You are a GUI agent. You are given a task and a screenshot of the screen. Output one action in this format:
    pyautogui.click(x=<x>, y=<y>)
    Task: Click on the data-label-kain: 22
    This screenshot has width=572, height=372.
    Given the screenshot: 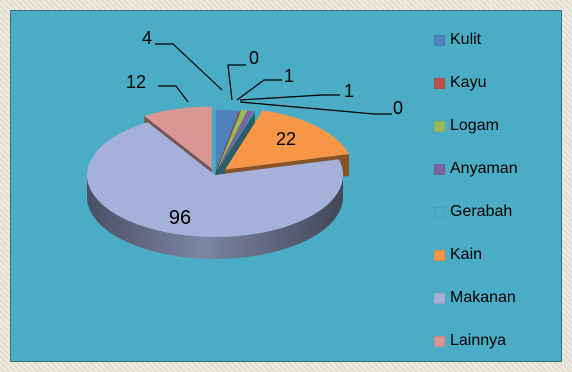 What is the action you would take?
    pyautogui.click(x=286, y=139)
    